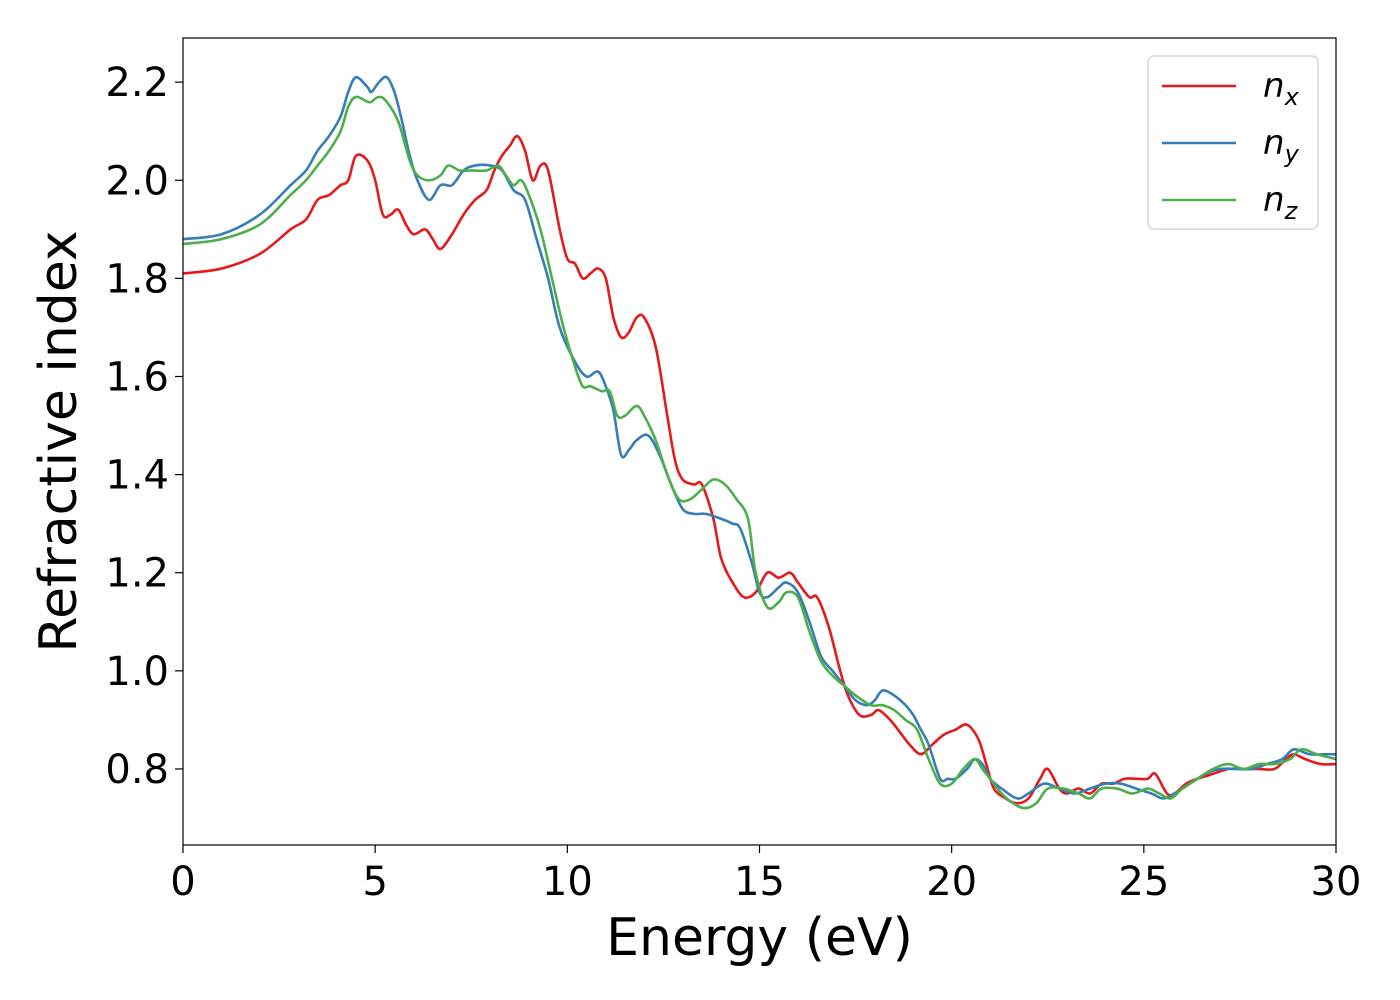 The width and height of the screenshot is (1400, 1000). What do you see at coordinates (137, 279) in the screenshot?
I see `y-tick-label: 1.8` at bounding box center [137, 279].